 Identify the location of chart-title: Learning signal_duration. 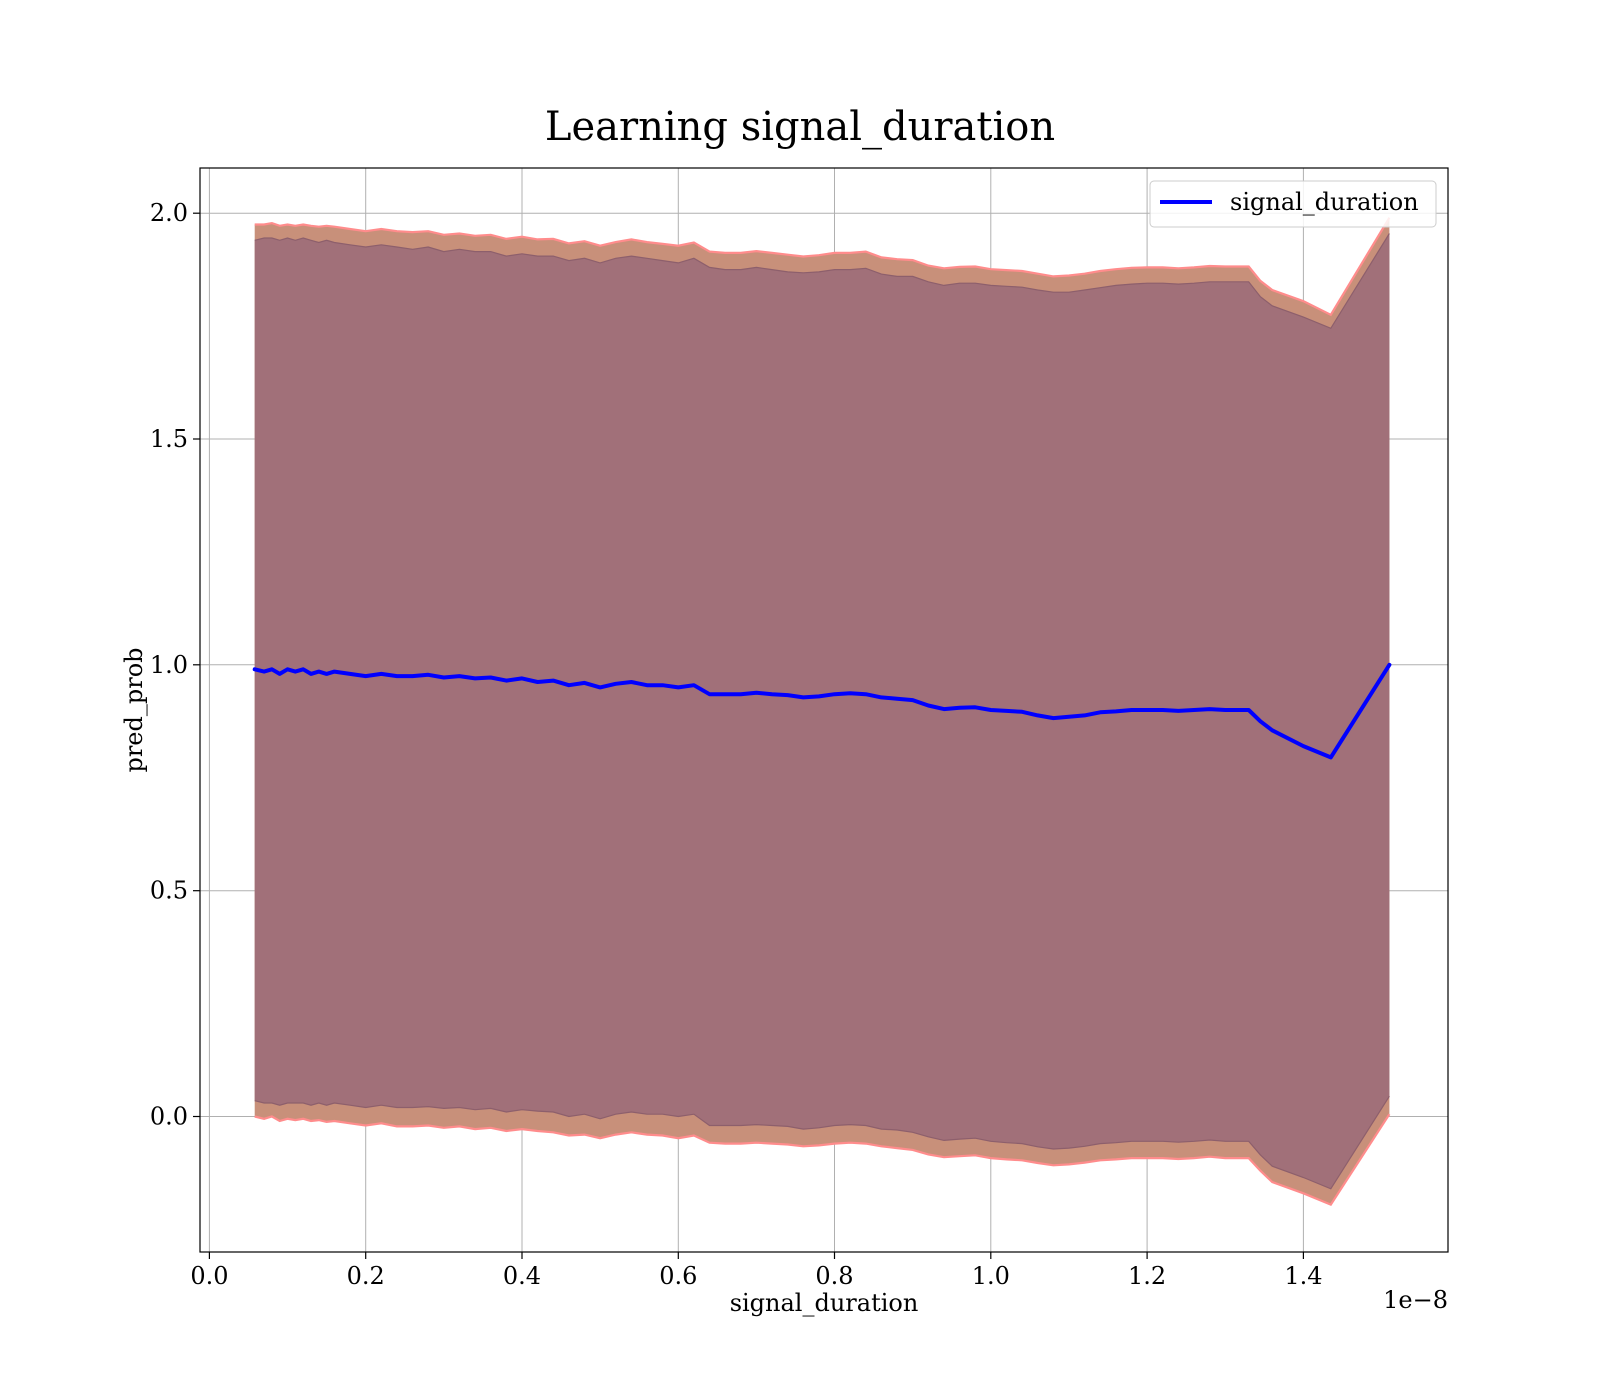
(800, 127).